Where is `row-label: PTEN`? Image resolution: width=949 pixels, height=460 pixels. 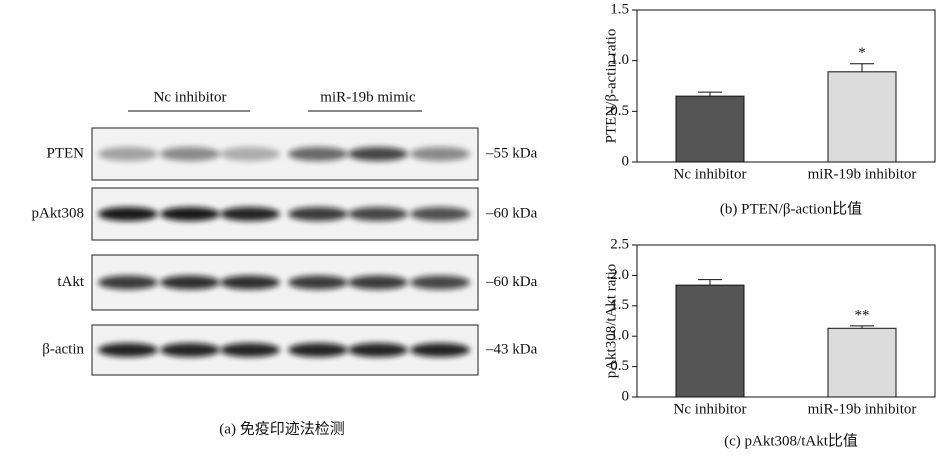 row-label: PTEN is located at coordinates (66, 153).